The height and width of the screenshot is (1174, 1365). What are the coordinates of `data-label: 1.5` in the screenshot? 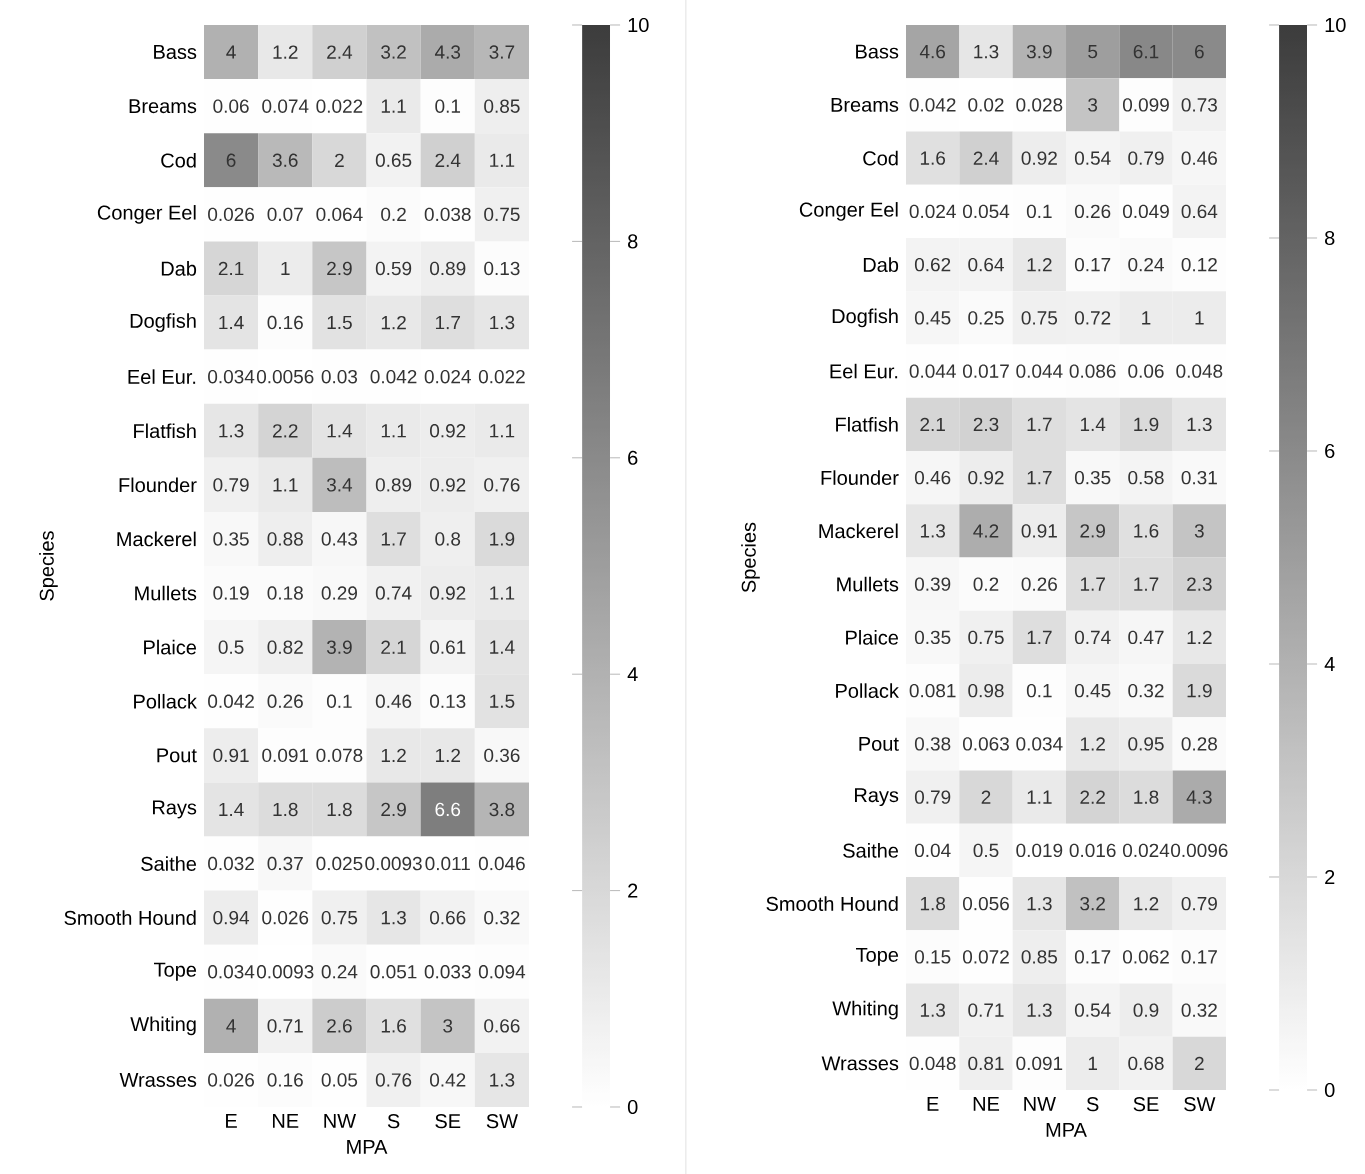 It's located at (339, 322).